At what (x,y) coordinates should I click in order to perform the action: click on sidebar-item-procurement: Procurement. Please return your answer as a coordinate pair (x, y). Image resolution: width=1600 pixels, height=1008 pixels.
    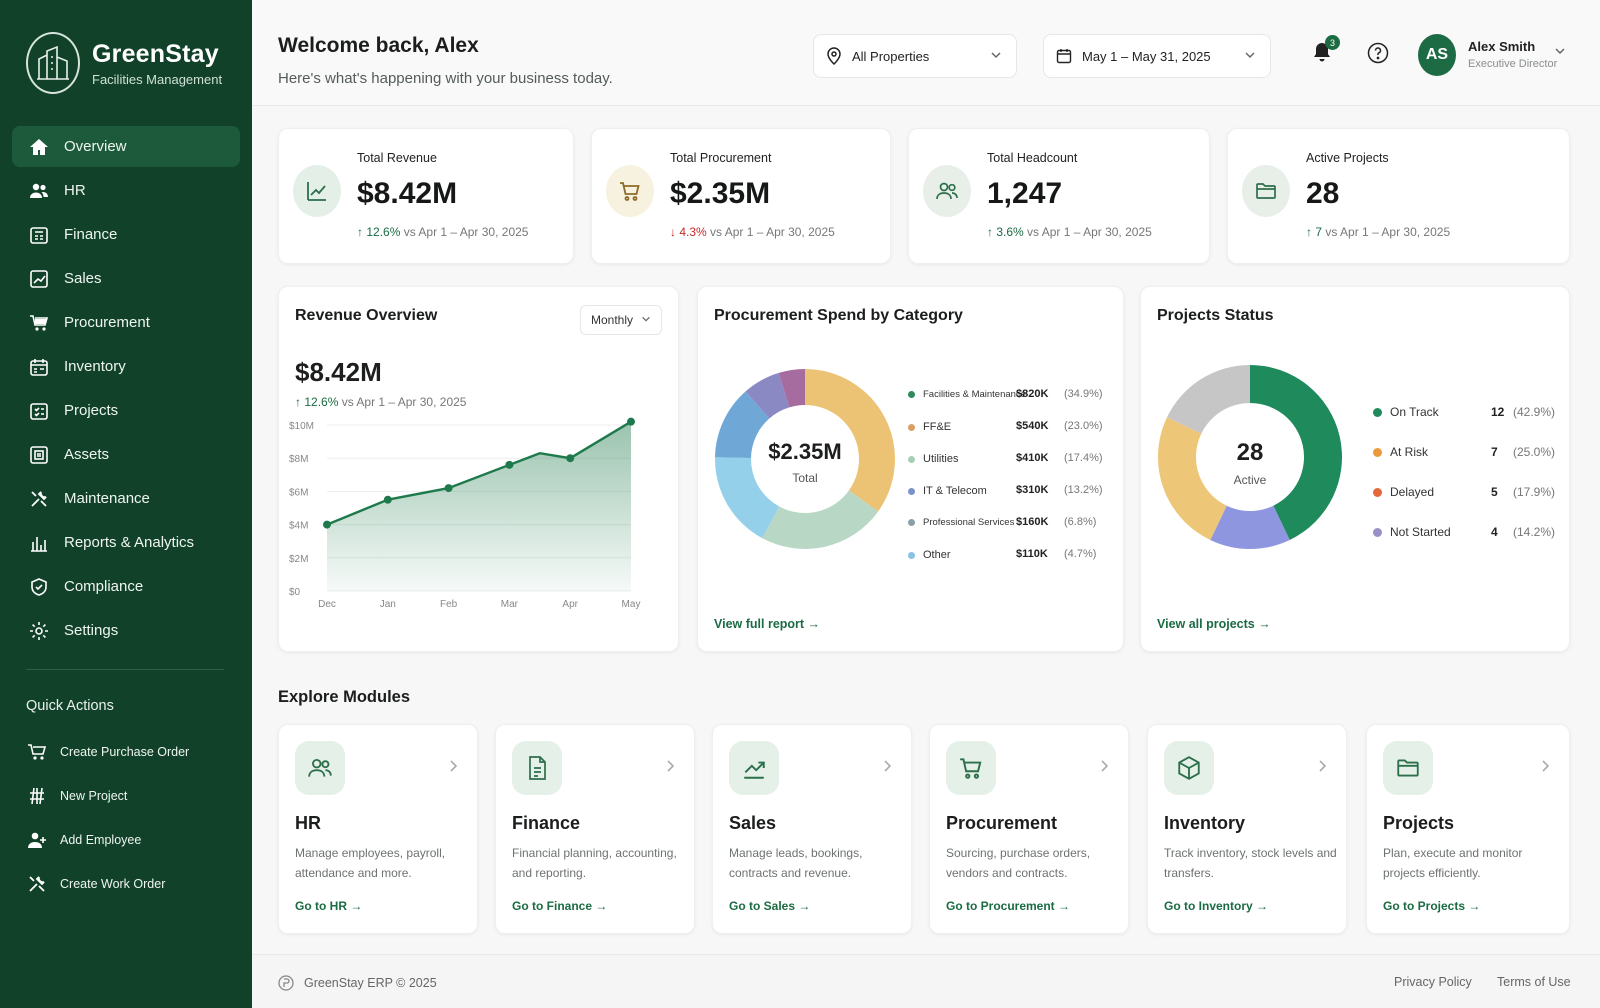
    Looking at the image, I should click on (126, 322).